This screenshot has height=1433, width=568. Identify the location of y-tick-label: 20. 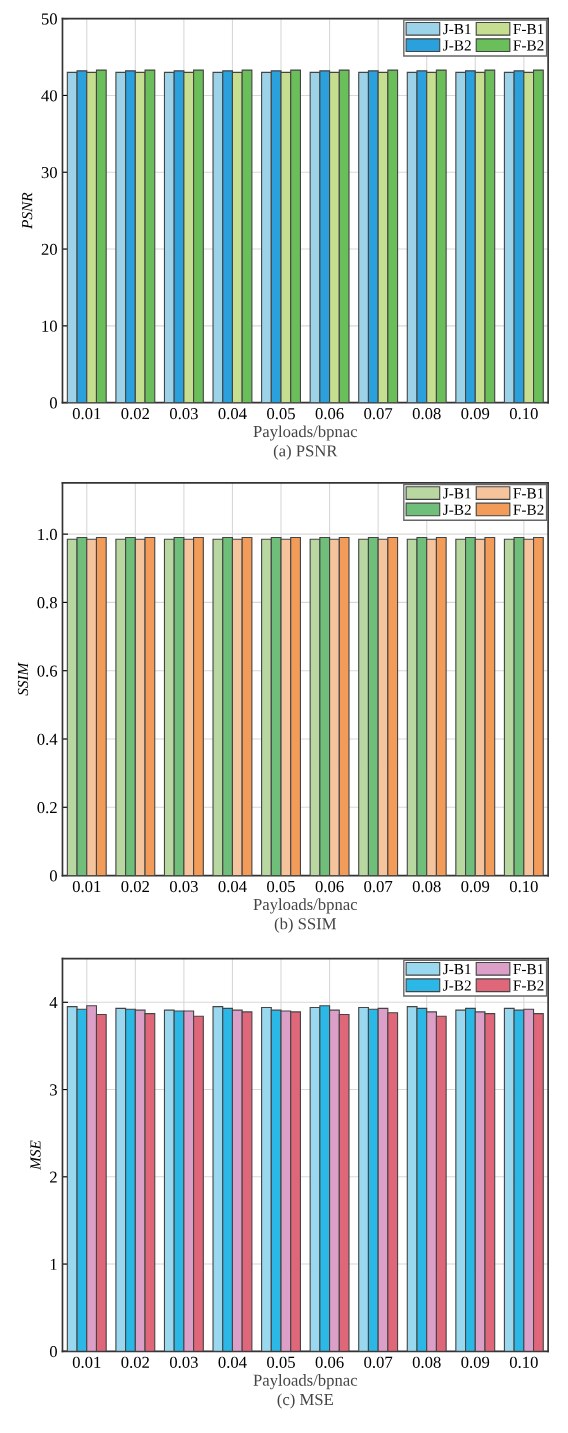
(49, 249).